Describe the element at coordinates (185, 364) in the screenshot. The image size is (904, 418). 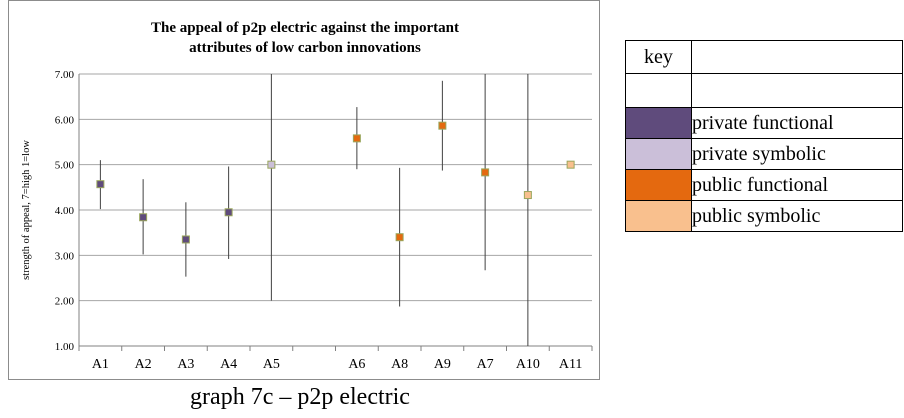
I see `x-tick-label: A3` at that location.